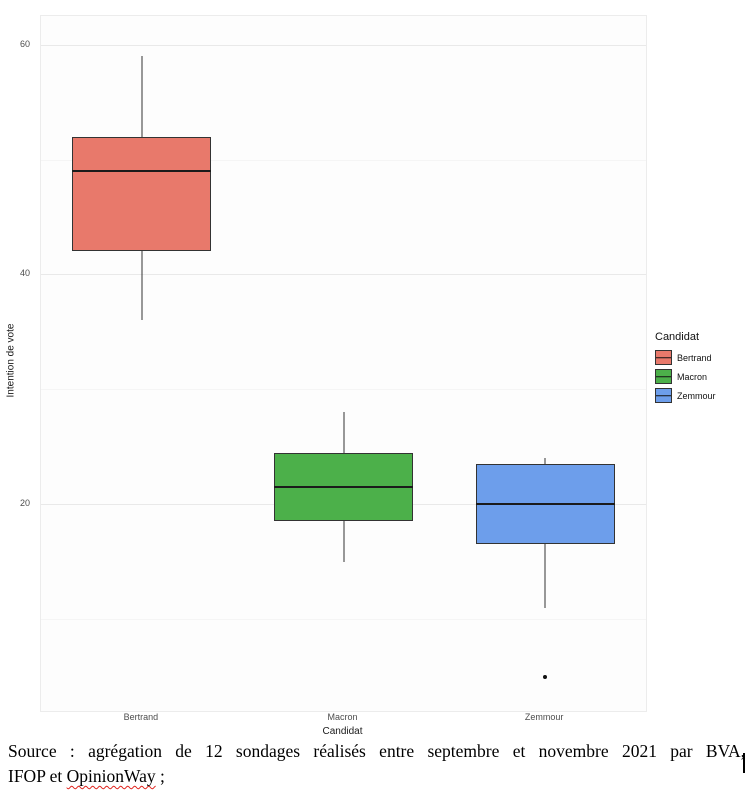  What do you see at coordinates (24, 43) in the screenshot?
I see `y-tick-label: 60` at bounding box center [24, 43].